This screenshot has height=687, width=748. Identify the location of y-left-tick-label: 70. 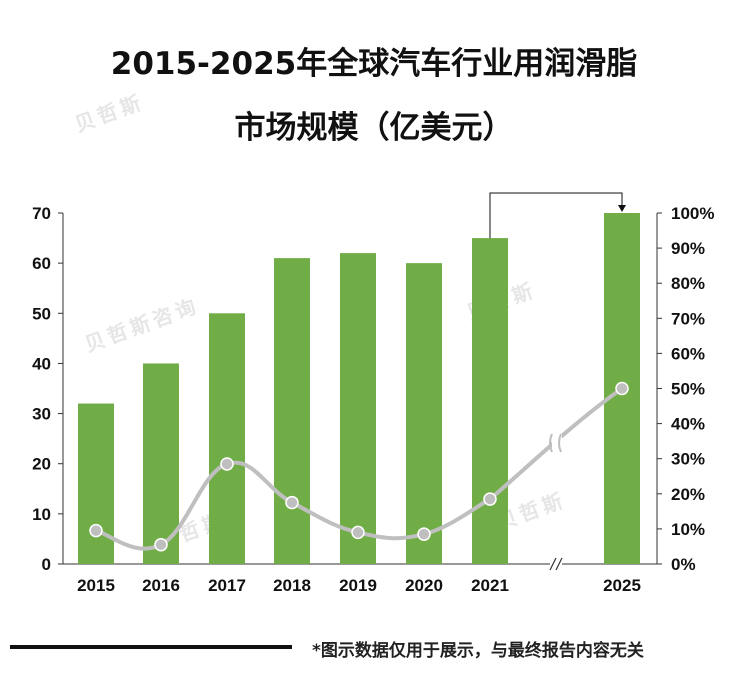
(41, 213).